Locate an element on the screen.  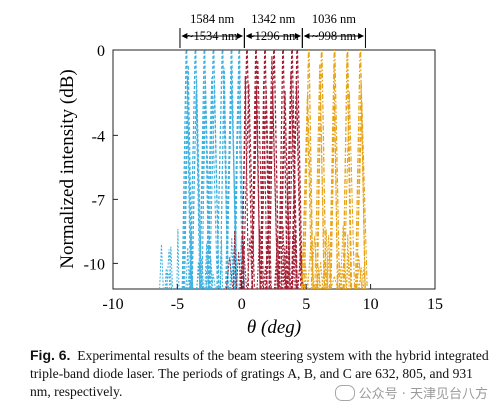
annotation-line1: 1036 nm is located at coordinates (334, 19).